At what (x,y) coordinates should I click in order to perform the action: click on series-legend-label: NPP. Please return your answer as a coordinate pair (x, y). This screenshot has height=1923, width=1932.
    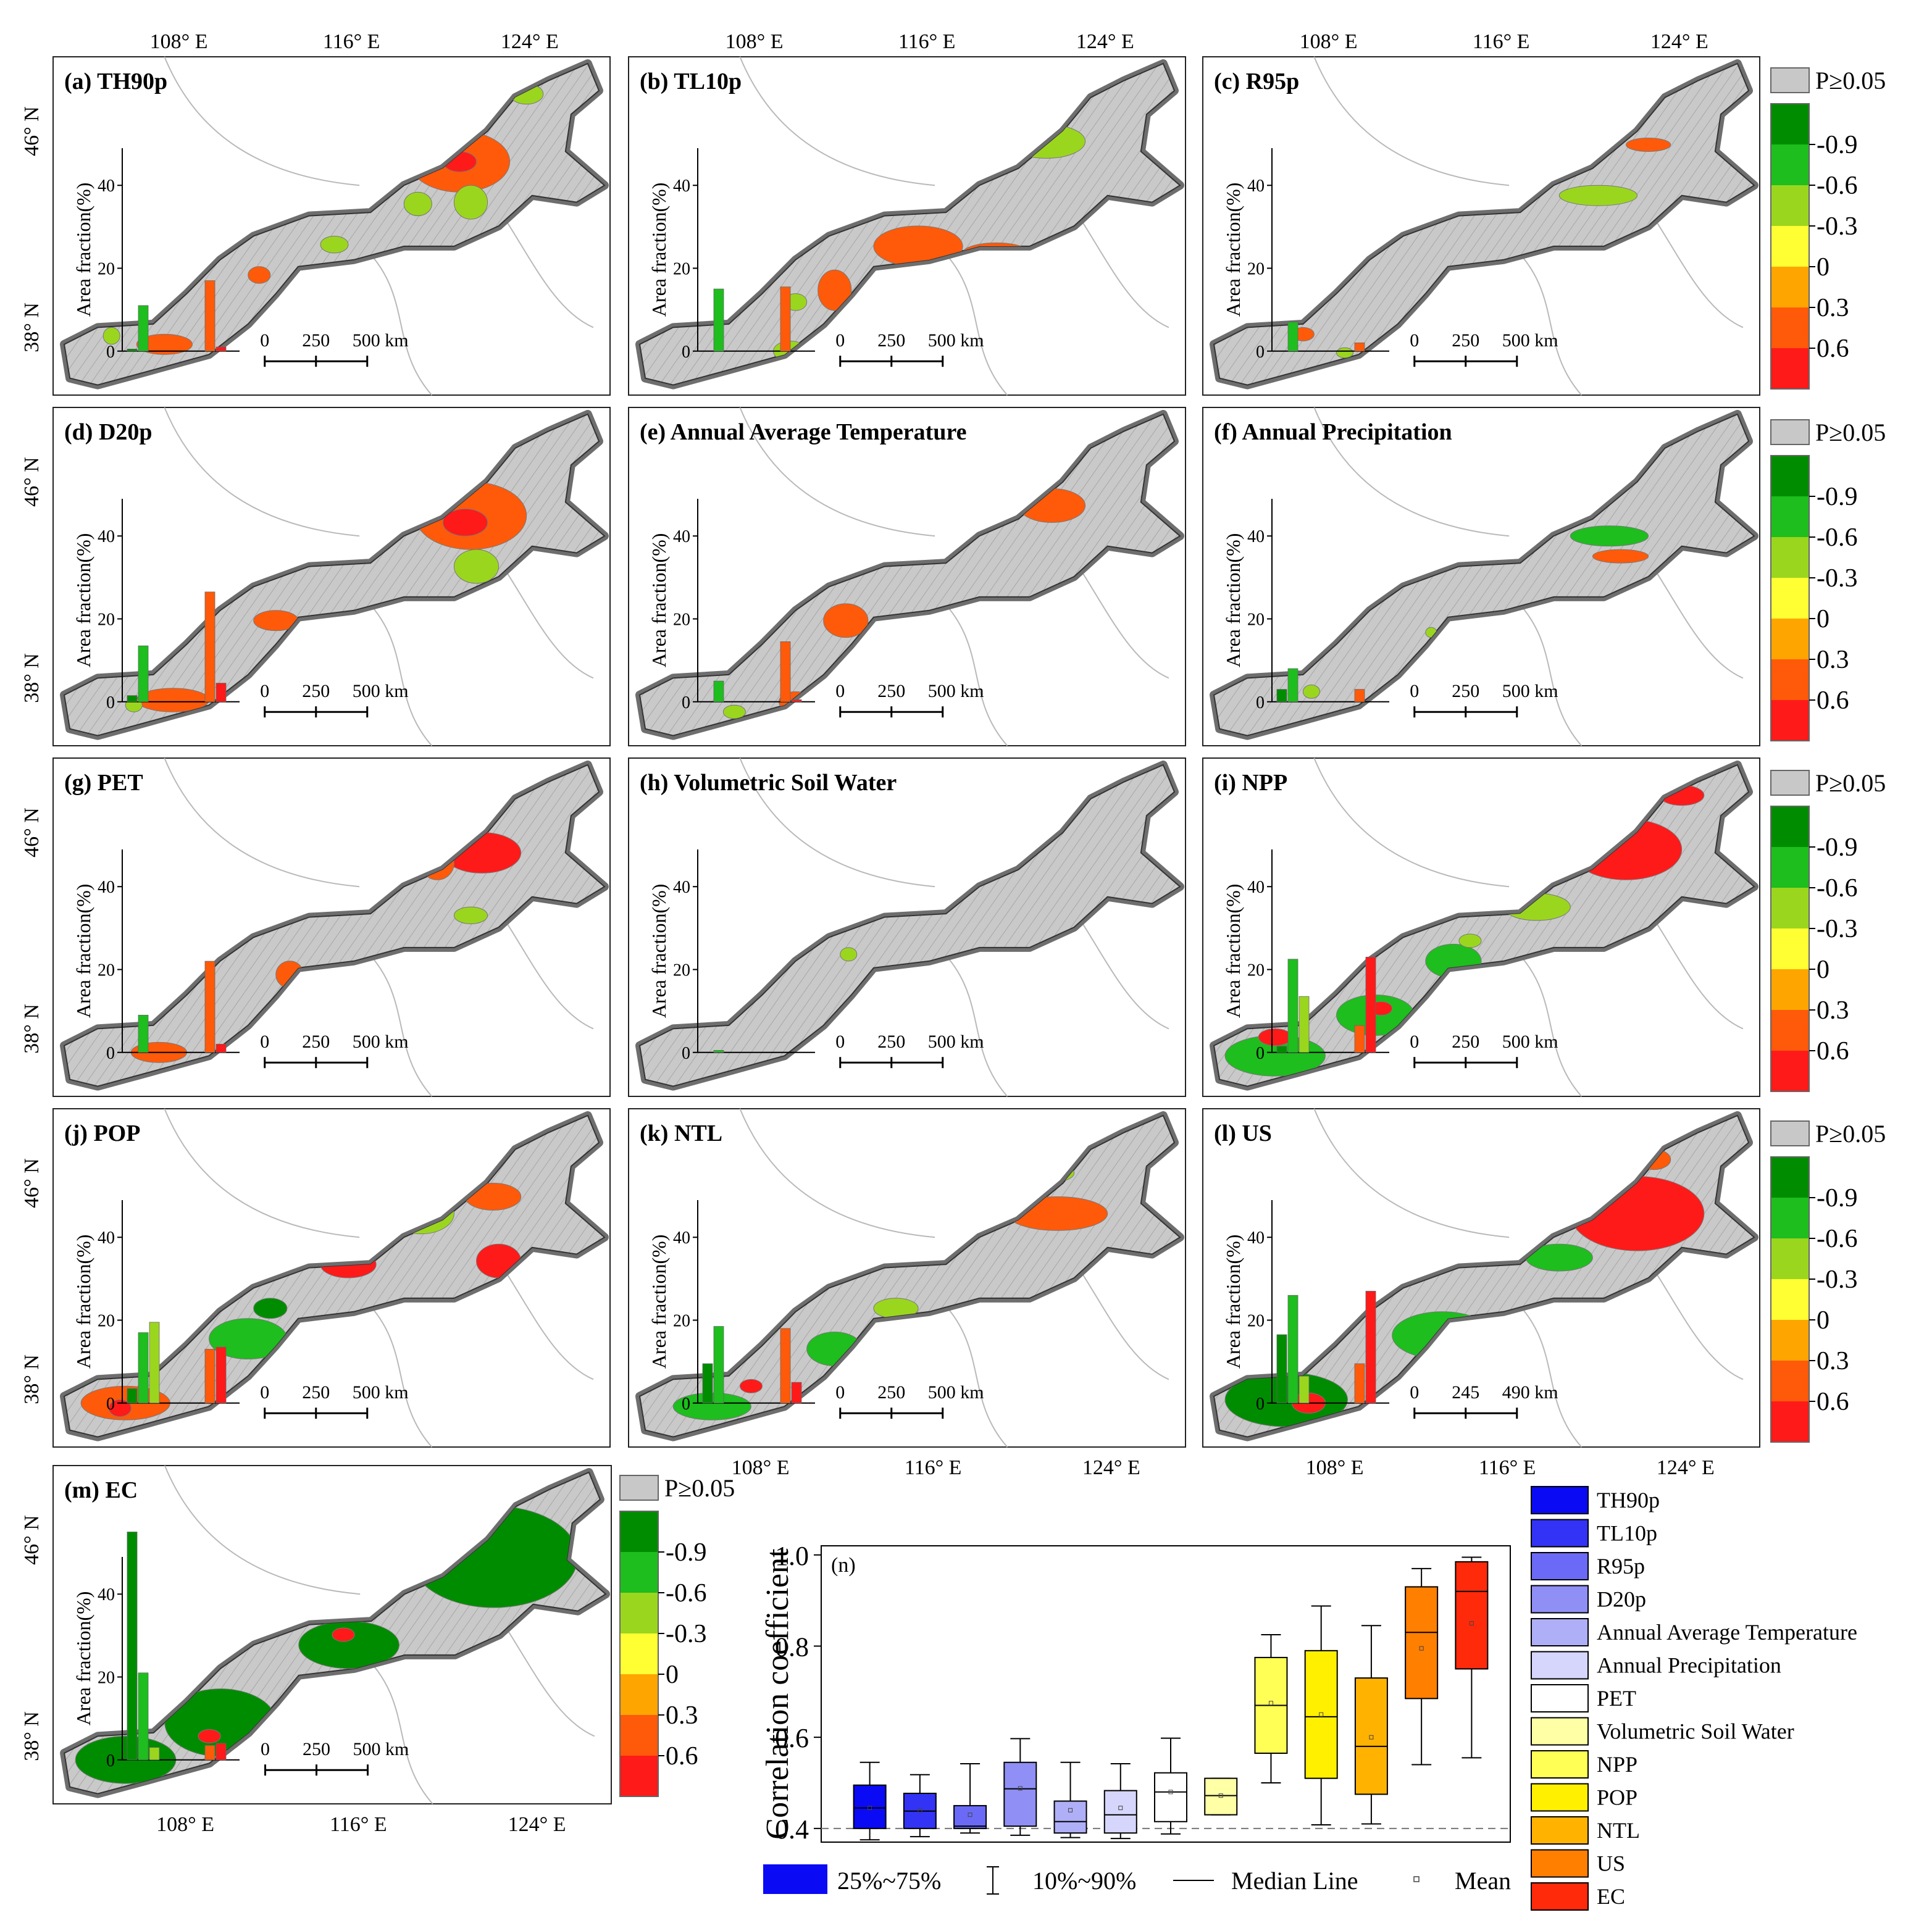
    Looking at the image, I should click on (1617, 1764).